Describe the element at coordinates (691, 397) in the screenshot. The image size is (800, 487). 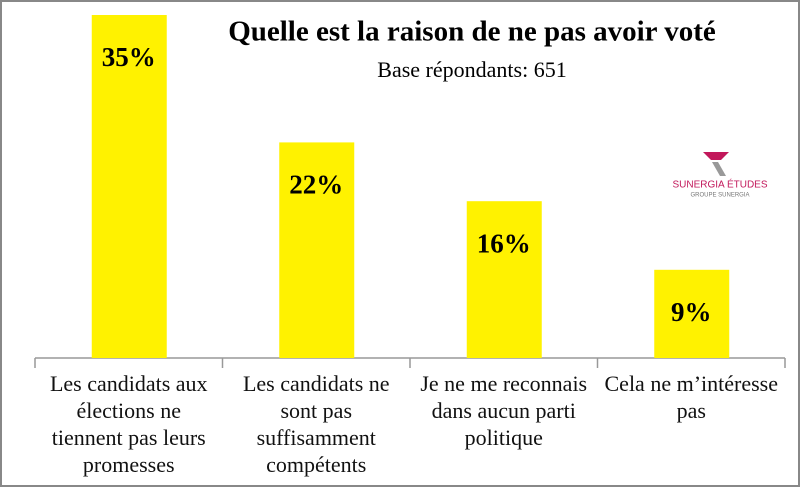
I see `x-tick-label: Cela ne m’intéresse pas` at that location.